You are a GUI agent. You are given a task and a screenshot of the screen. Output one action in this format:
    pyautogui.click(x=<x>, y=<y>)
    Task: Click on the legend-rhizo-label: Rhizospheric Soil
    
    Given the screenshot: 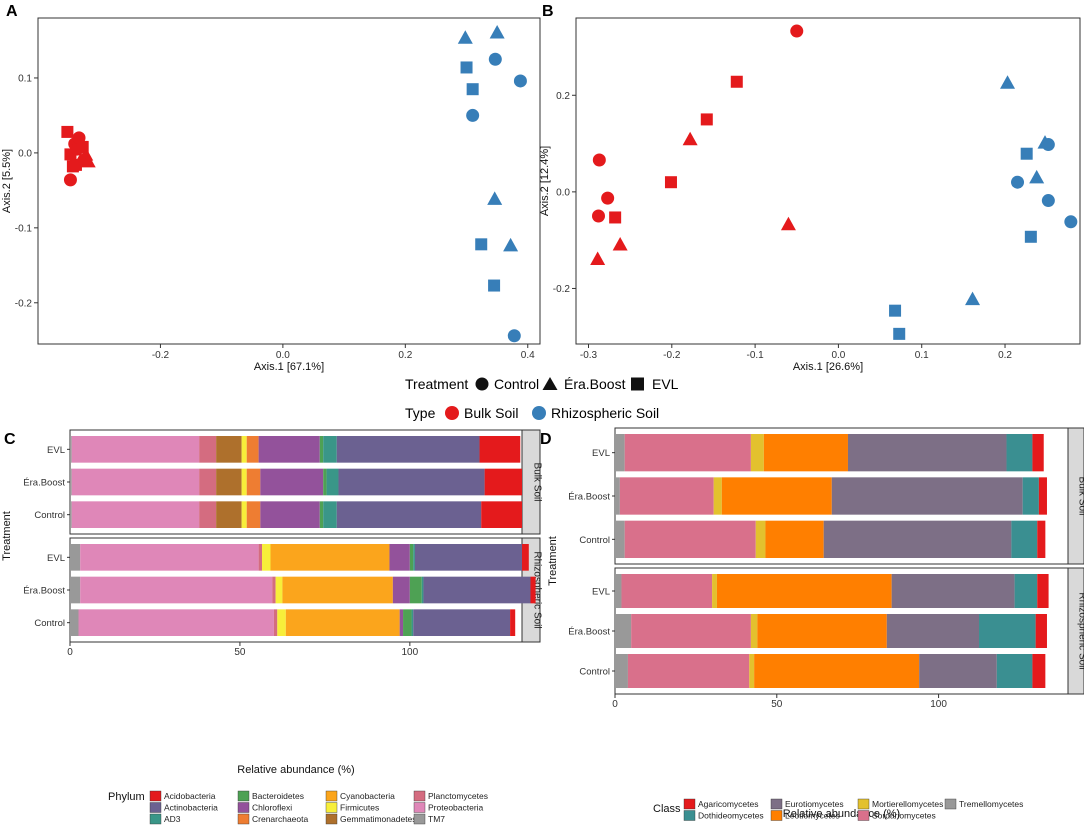 What is the action you would take?
    pyautogui.click(x=605, y=413)
    